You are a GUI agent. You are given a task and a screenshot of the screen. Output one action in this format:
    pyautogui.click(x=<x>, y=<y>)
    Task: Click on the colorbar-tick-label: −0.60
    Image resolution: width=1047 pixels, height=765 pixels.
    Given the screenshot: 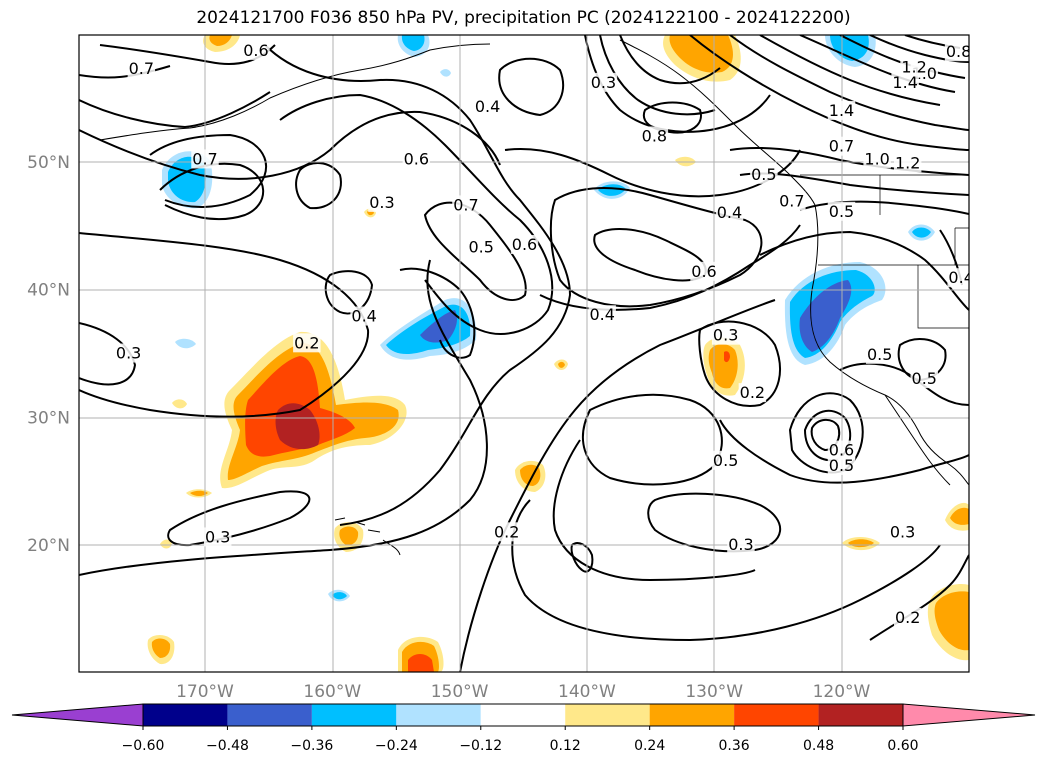 What is the action you would take?
    pyautogui.click(x=143, y=746)
    